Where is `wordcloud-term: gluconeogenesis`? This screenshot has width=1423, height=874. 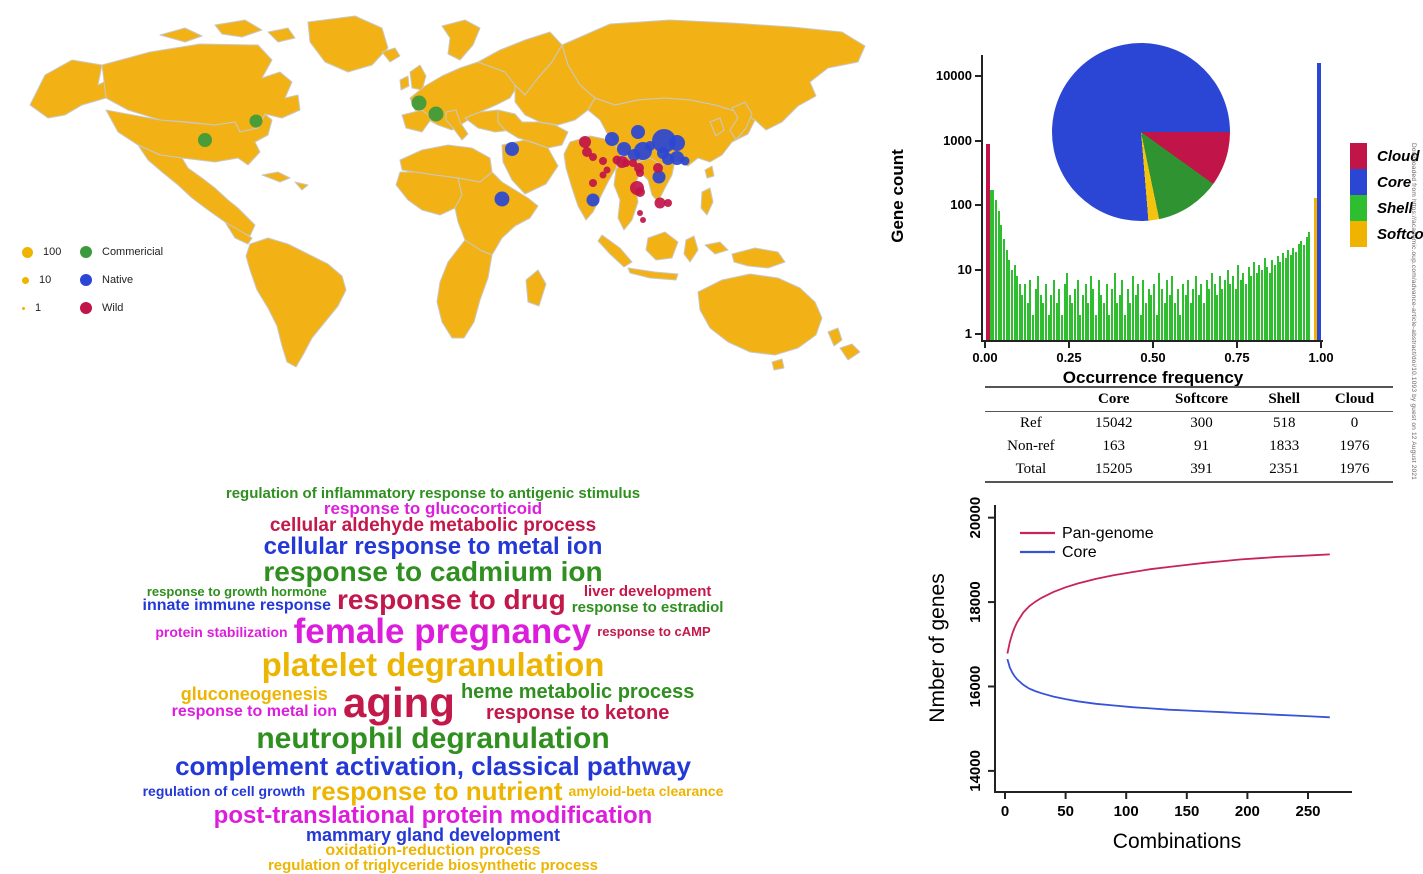
wordcloud-term: gluconeogenesis is located at coordinates (254, 694).